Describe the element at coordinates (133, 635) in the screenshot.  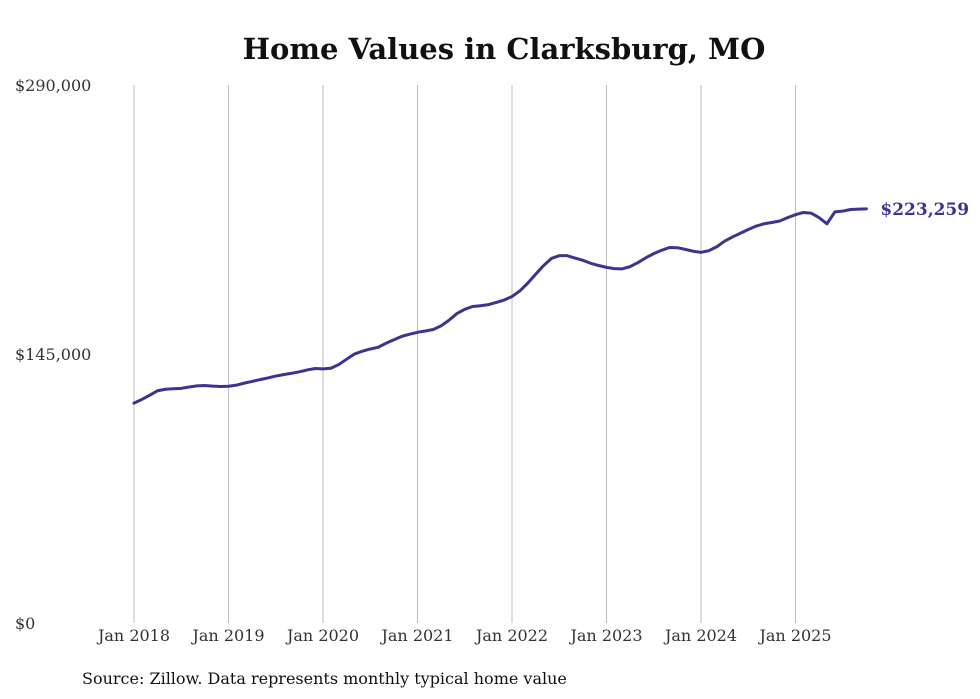
I see `x-tick-label: Jan 2018` at that location.